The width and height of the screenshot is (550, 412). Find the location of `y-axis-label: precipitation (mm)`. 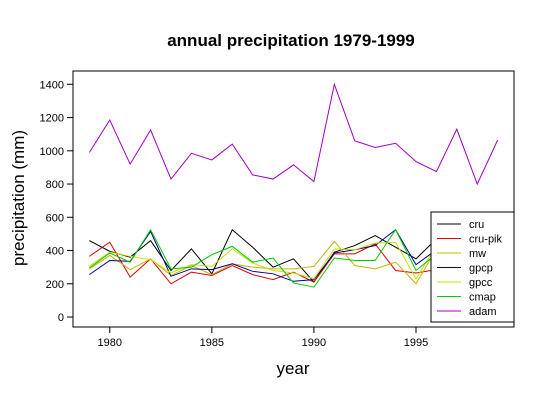

y-axis-label: precipitation (mm) is located at coordinates (18, 198).